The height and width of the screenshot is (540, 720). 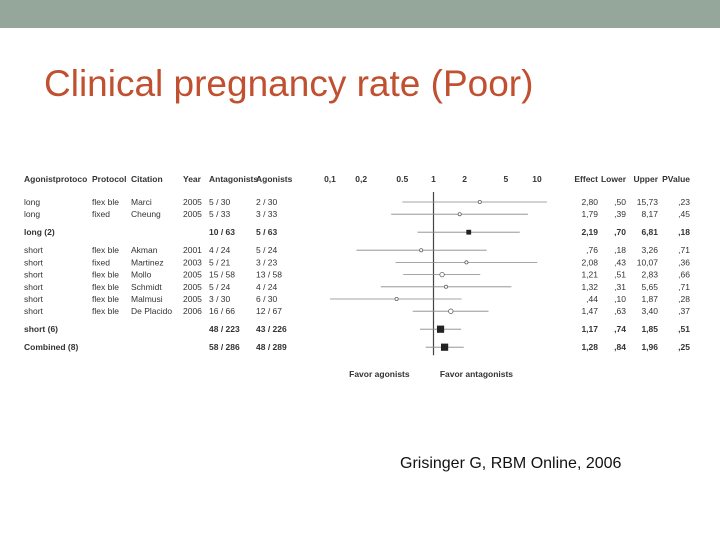 I want to click on row-antagonists: 4 / 24, so click(x=220, y=250).